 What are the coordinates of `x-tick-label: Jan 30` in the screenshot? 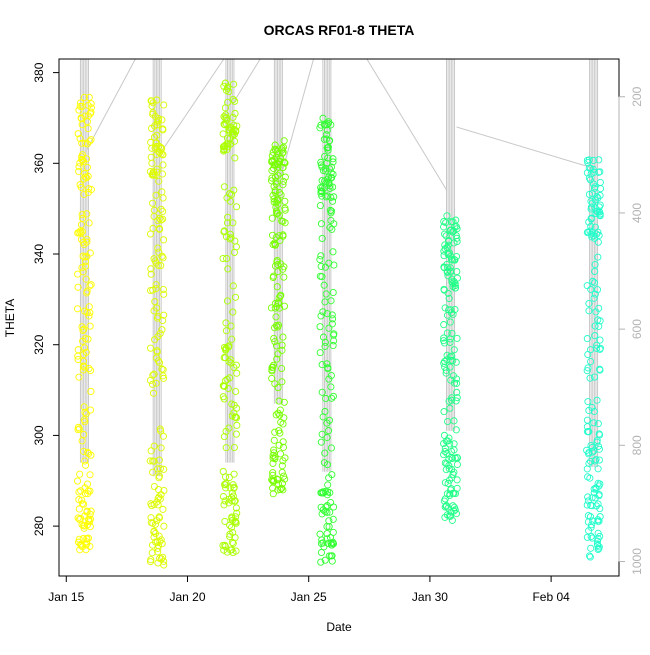 It's located at (430, 597).